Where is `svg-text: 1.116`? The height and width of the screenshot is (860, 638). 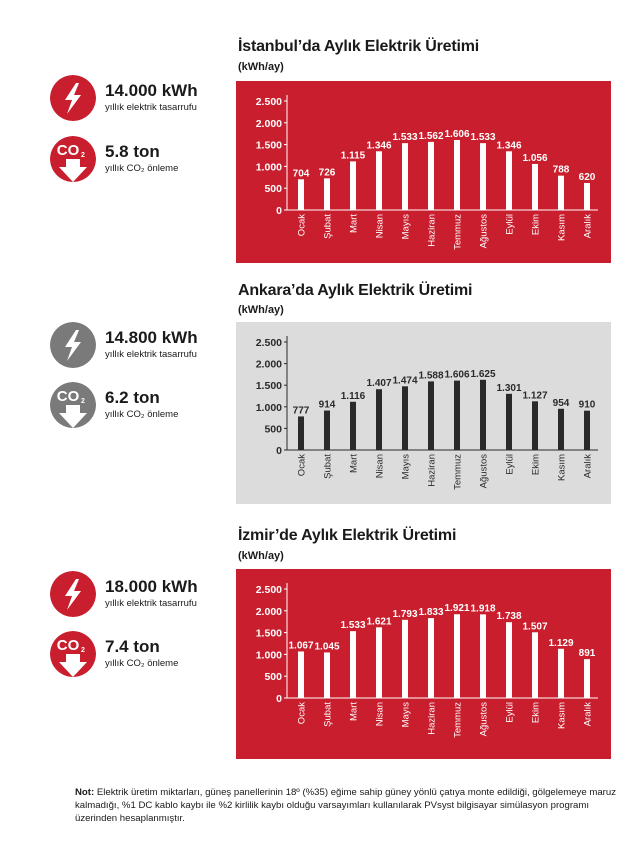 svg-text: 1.116 is located at coordinates (353, 396).